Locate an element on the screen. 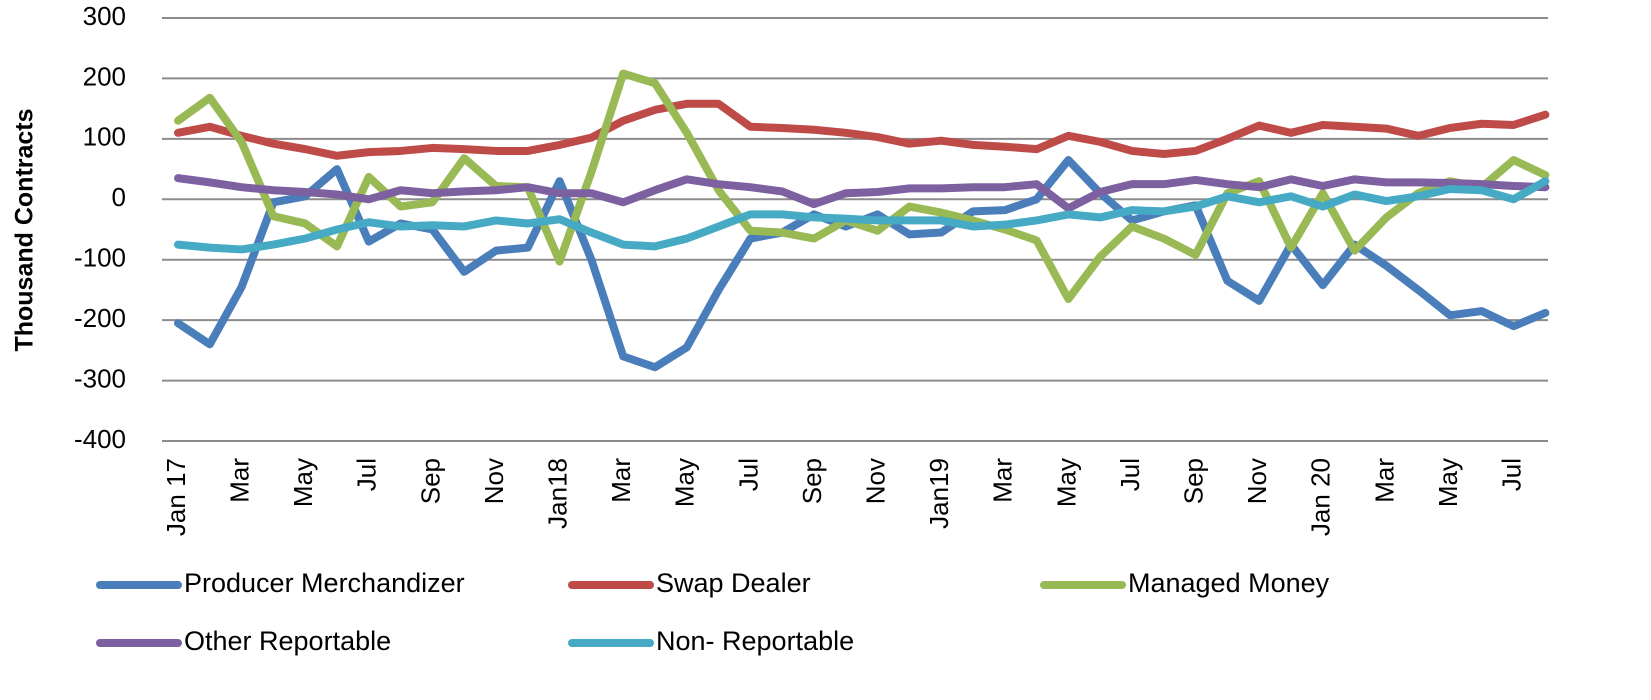  x-tick-label: Jan19 is located at coordinates (939, 493).